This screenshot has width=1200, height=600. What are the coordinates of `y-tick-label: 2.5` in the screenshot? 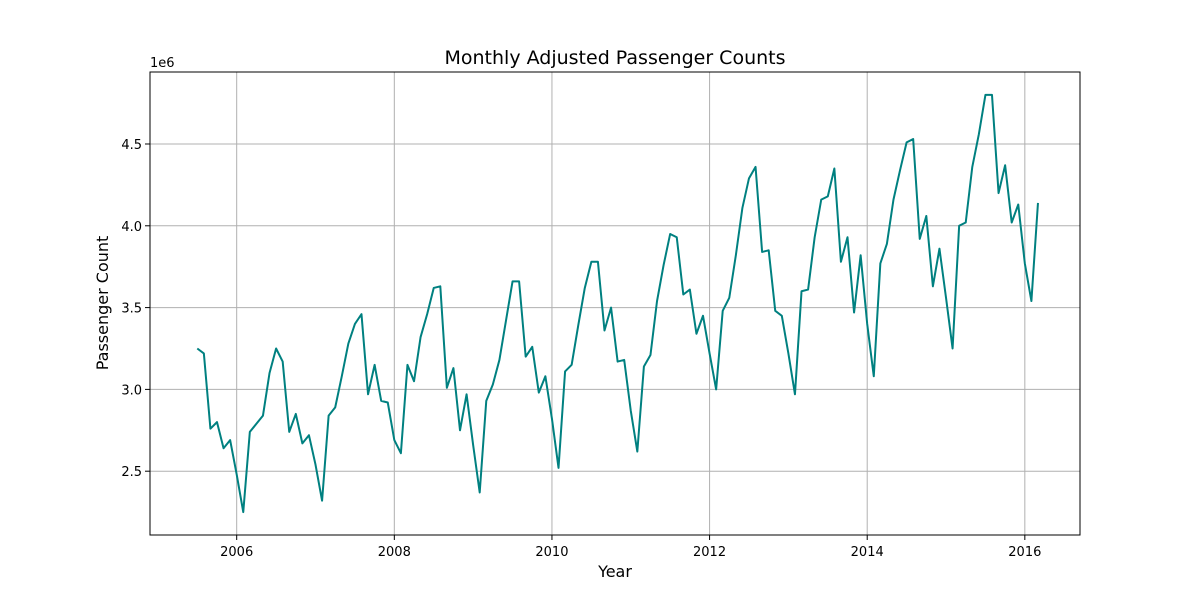 It's located at (131, 472).